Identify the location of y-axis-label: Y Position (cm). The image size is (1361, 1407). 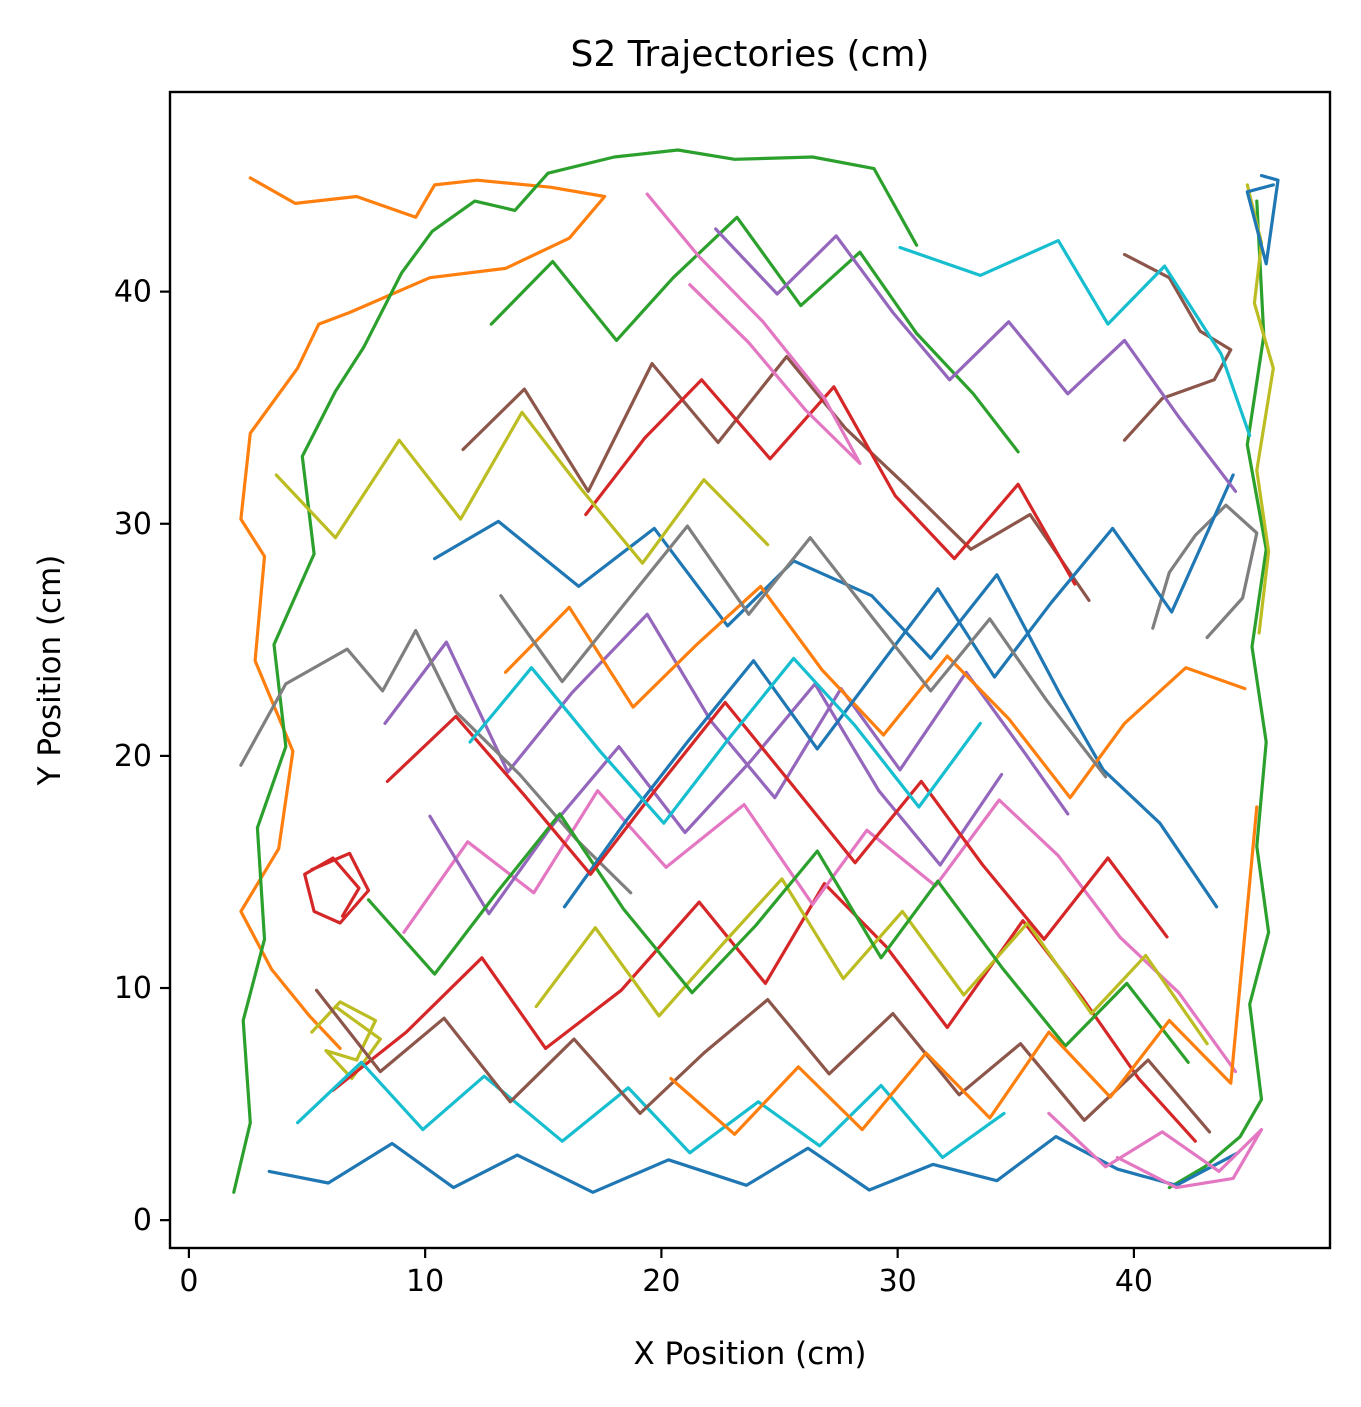
(50, 671).